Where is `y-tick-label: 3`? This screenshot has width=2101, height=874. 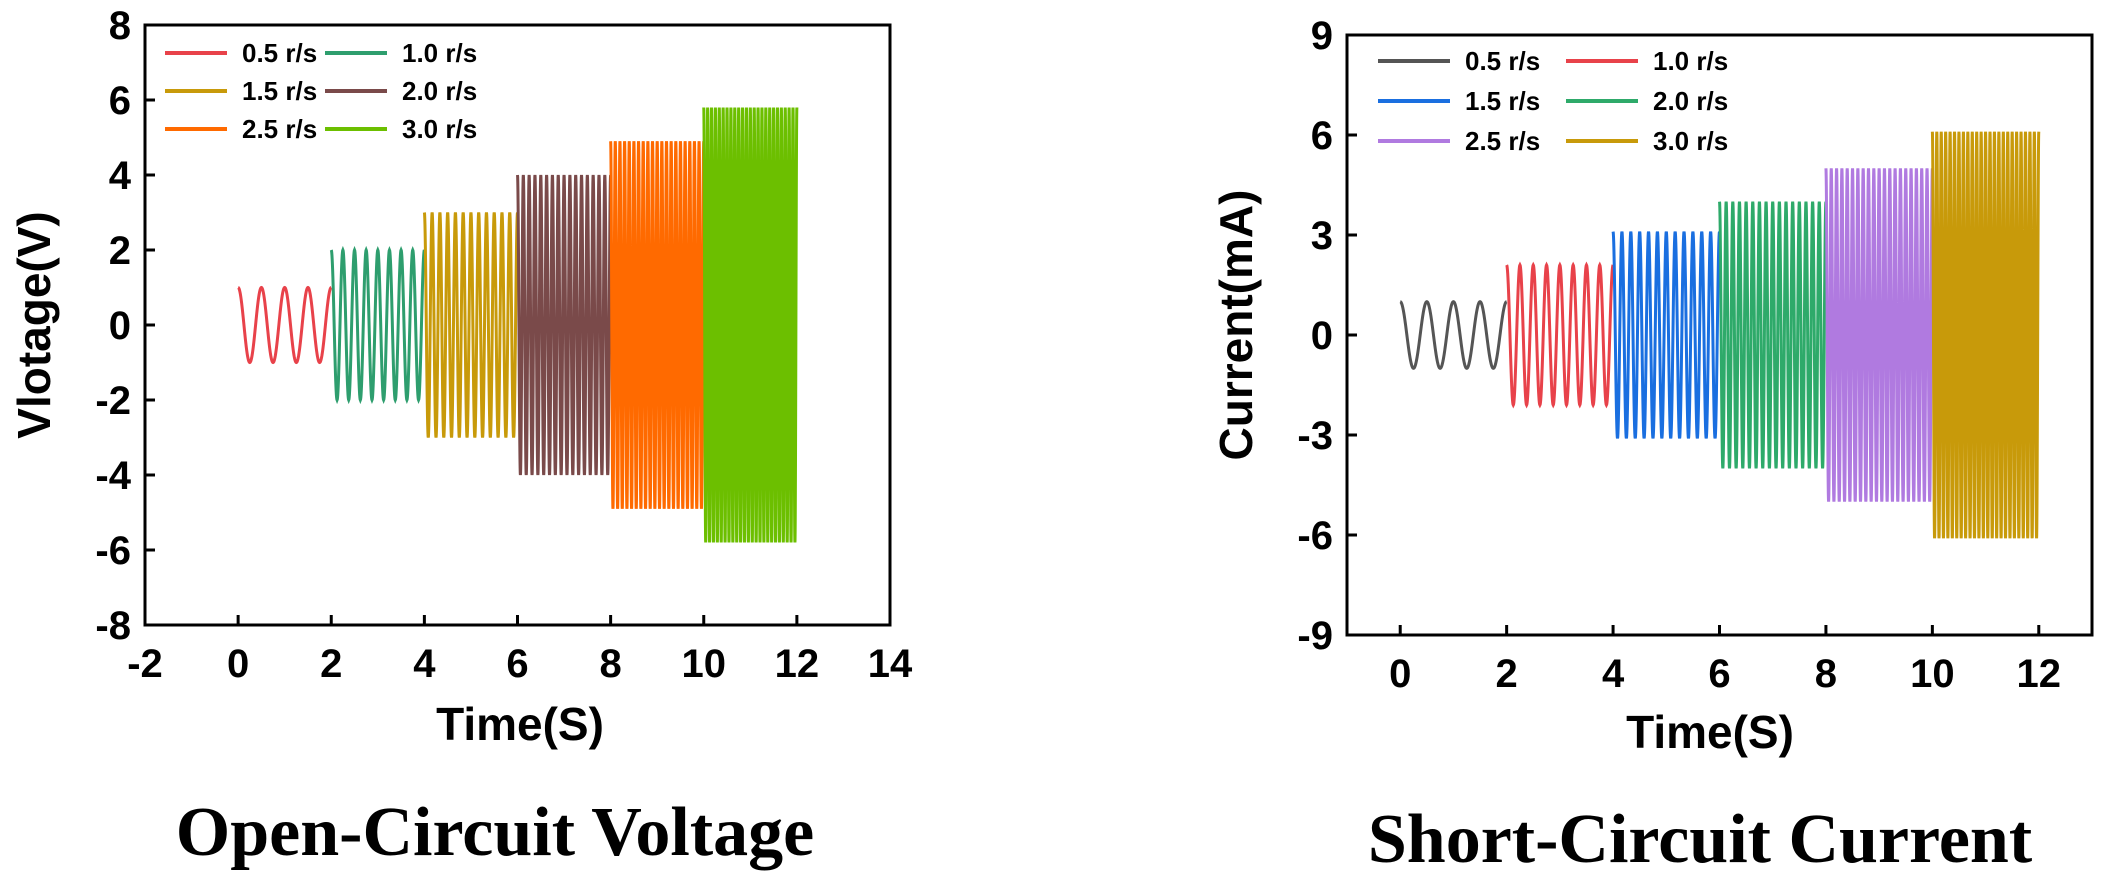 y-tick-label: 3 is located at coordinates (1322, 236).